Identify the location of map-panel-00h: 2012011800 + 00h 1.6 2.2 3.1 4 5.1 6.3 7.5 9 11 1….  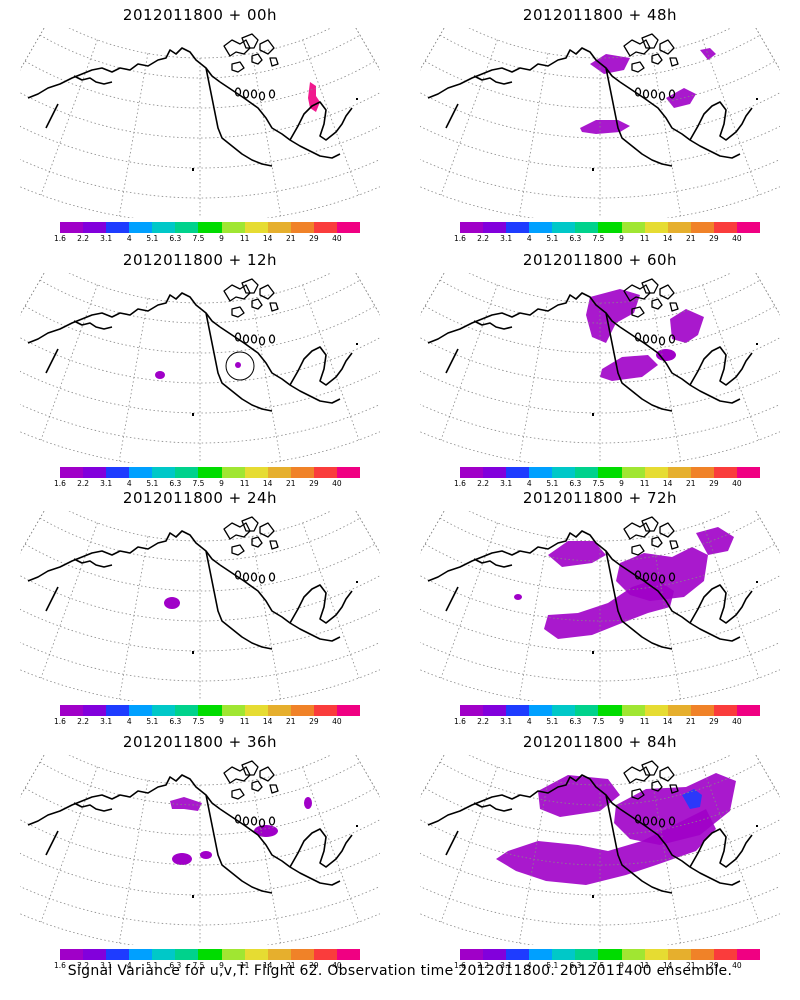
(200, 121).